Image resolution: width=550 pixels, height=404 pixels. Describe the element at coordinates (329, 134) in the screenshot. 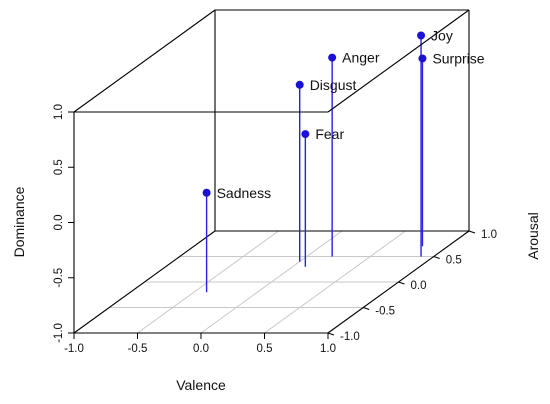

I see `point-label: Fear` at that location.